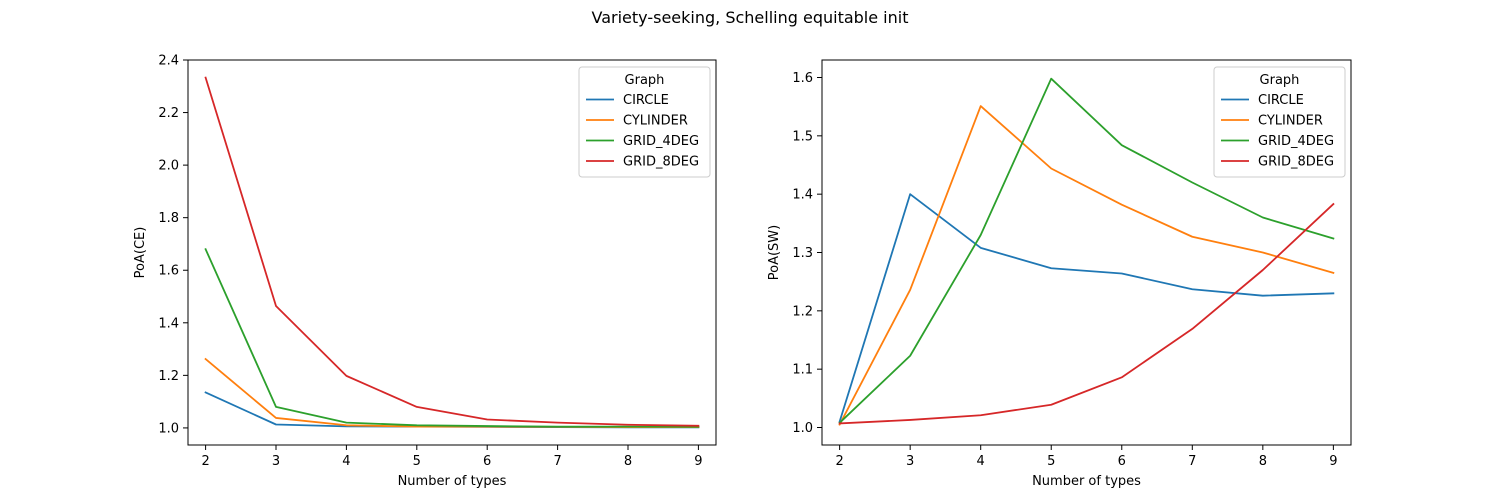 Image resolution: width=1500 pixels, height=500 pixels. I want to click on y-tick-label: 2.4, so click(168, 61).